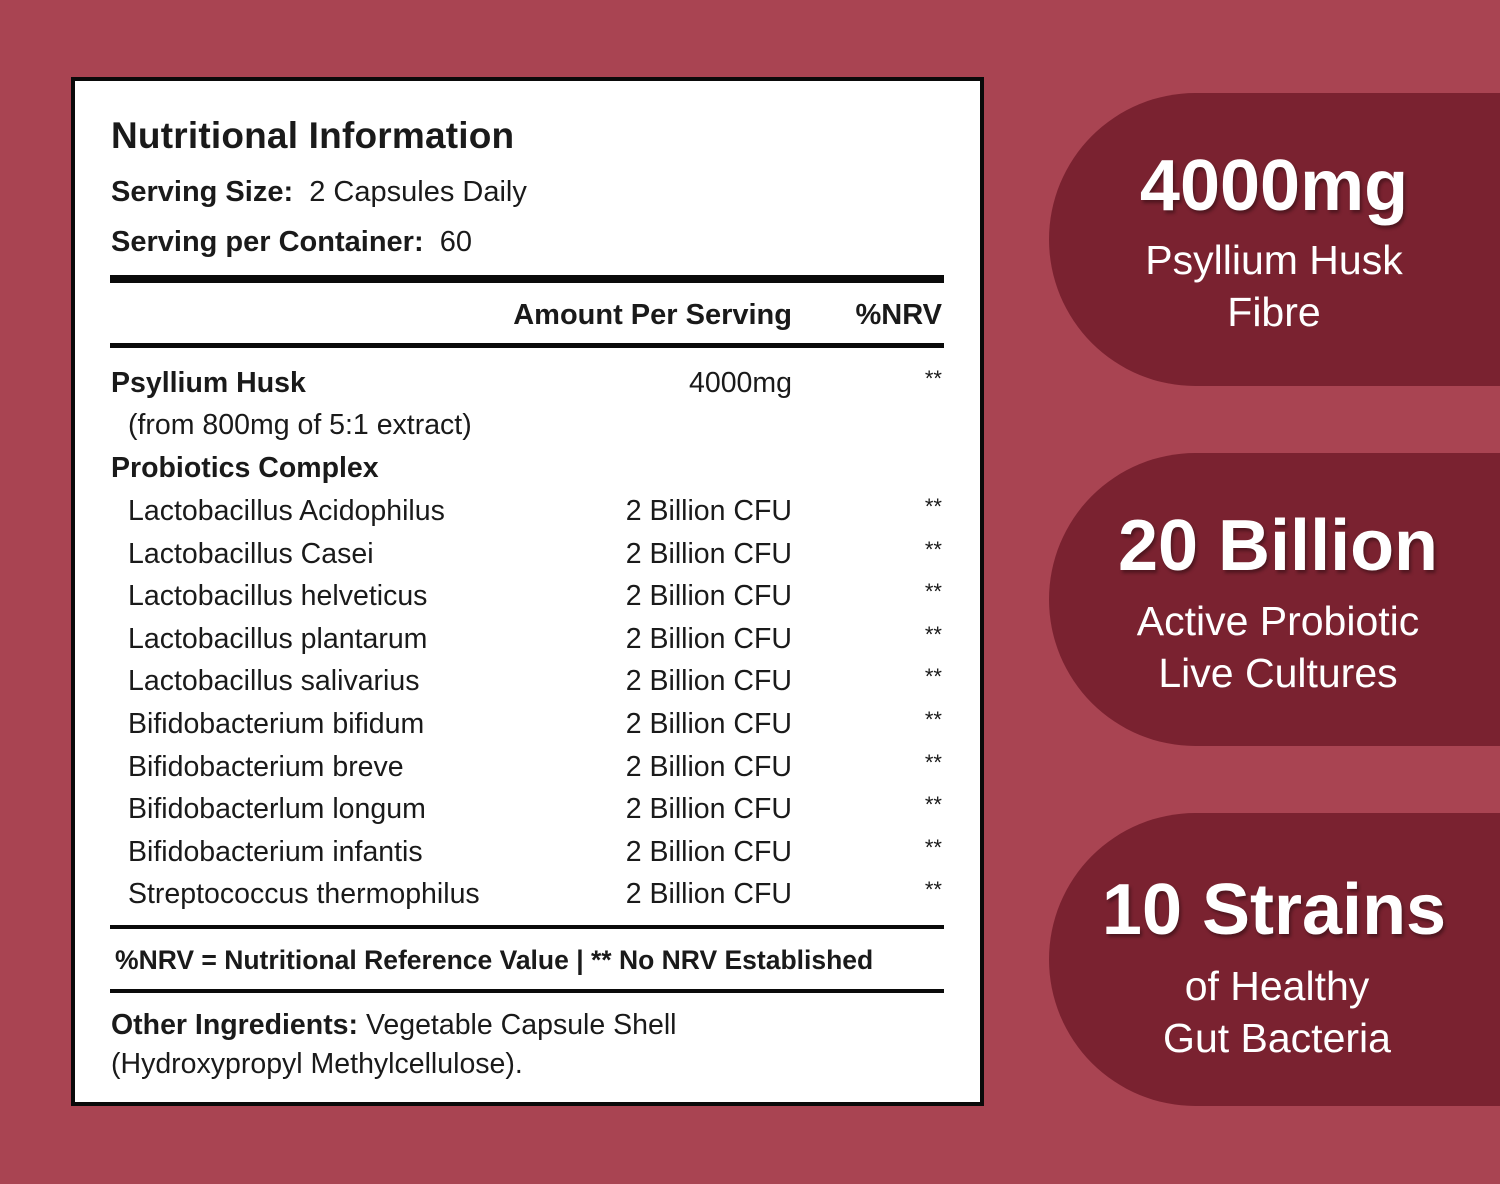  I want to click on serving-size-label: Serving Size:, so click(202, 192).